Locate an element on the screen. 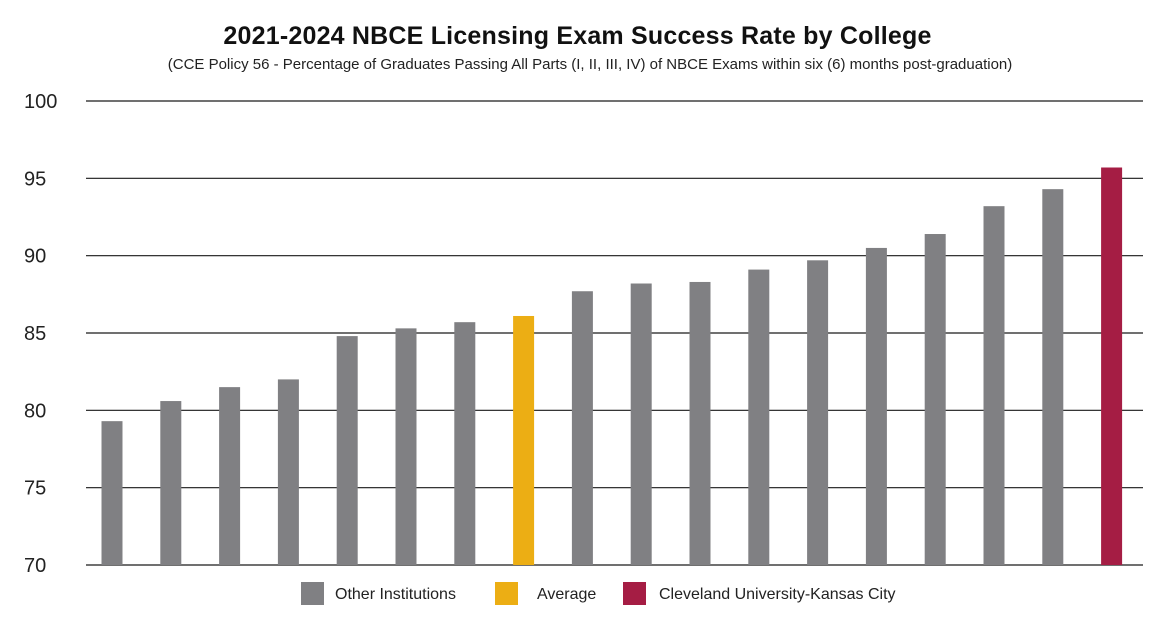  legend-swatch-average is located at coordinates (506, 593).